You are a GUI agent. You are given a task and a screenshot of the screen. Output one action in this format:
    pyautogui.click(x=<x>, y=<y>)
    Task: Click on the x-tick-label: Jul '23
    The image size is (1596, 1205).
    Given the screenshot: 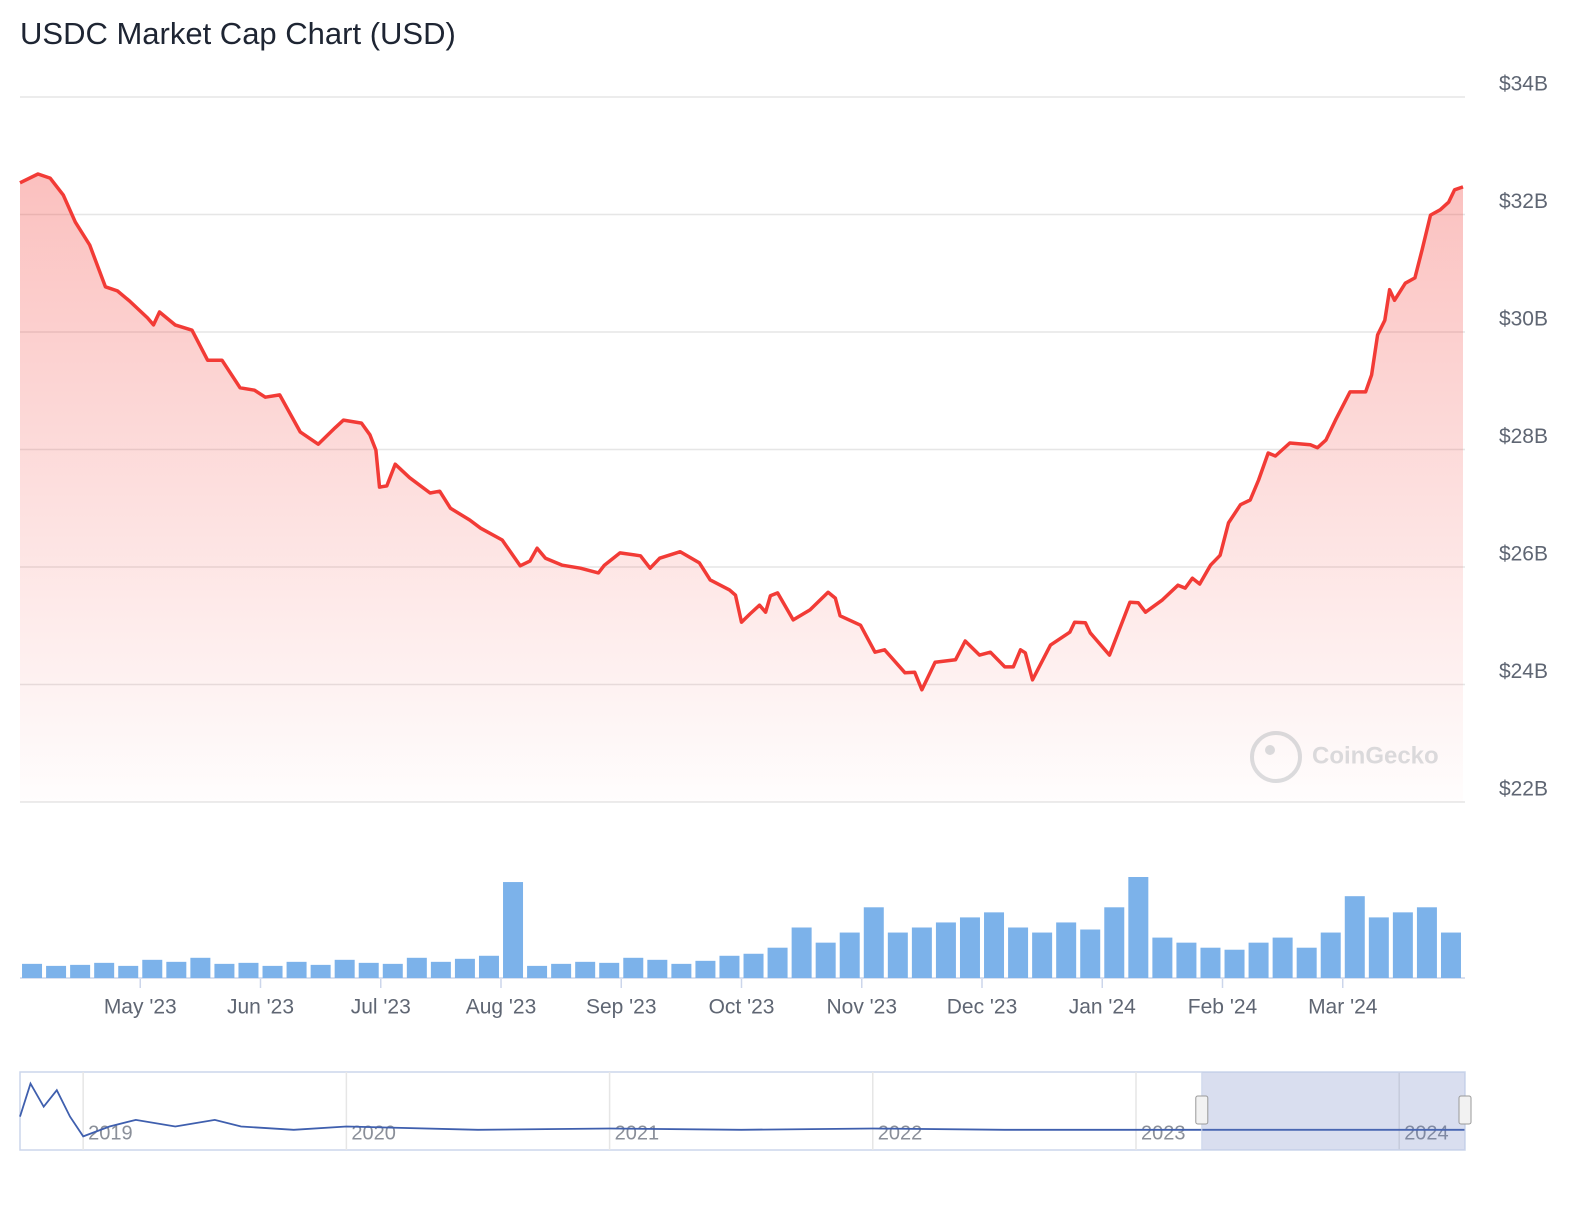 What is the action you would take?
    pyautogui.click(x=381, y=1007)
    